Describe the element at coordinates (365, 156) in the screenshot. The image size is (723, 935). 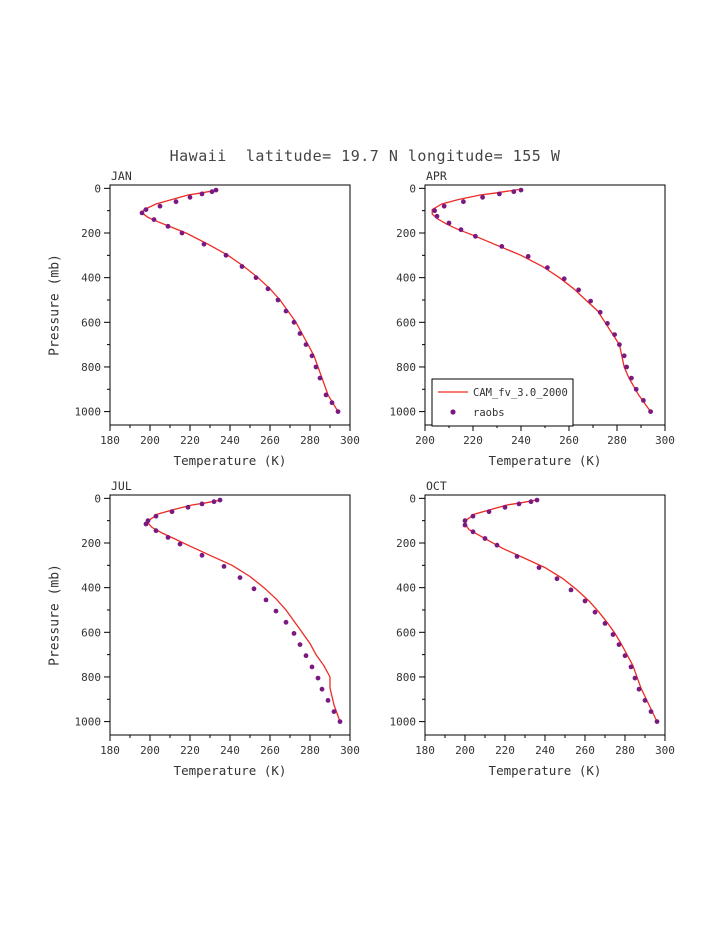
I see `figure-title: Hawaii latitude= 19.7 N longitude= 155 W` at that location.